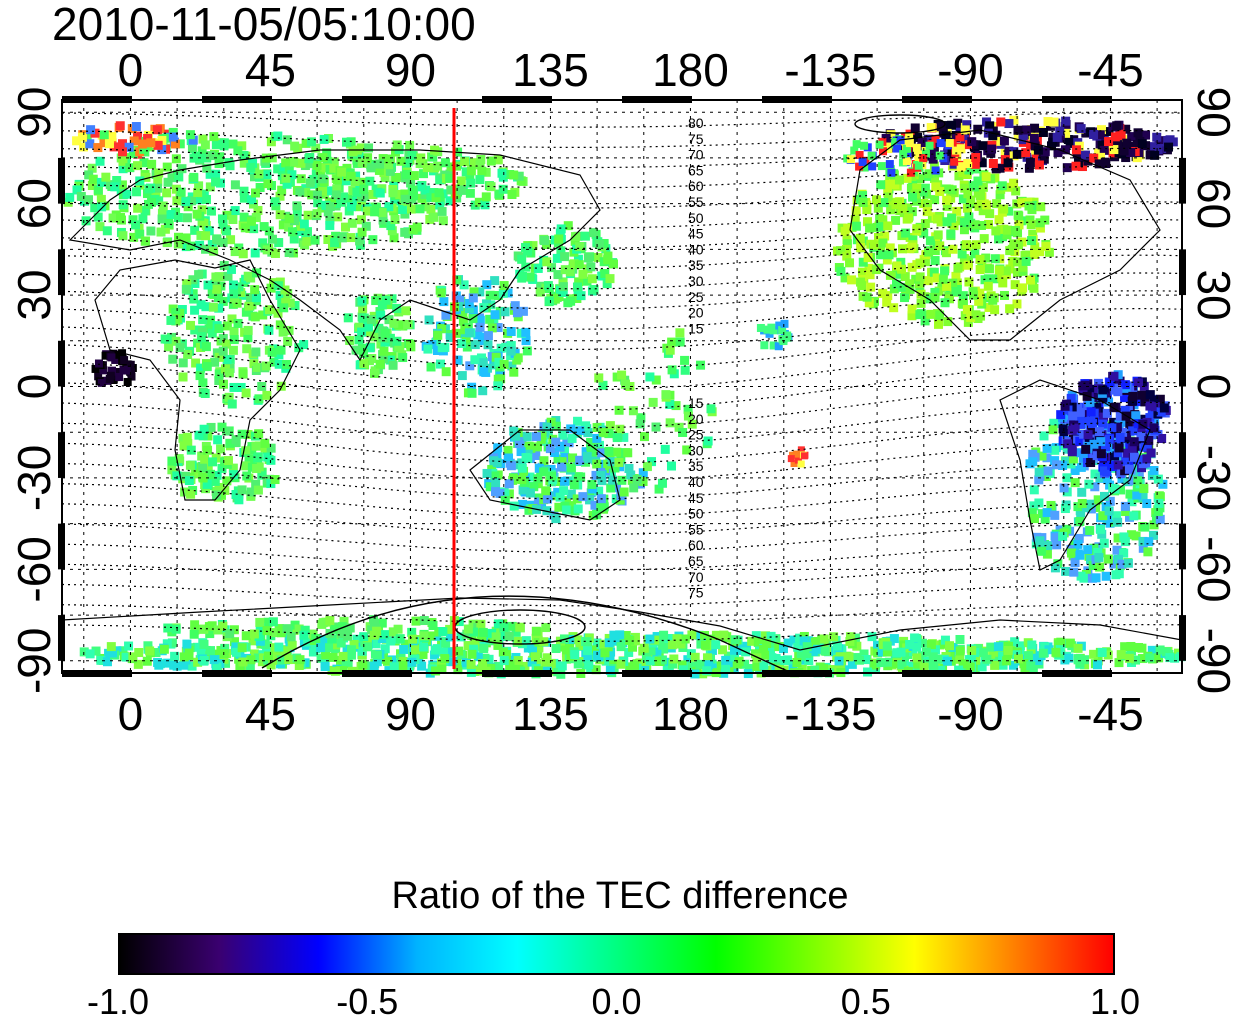 This screenshot has width=1240, height=1024. Describe the element at coordinates (696, 281) in the screenshot. I see `contour-label: 30` at that location.